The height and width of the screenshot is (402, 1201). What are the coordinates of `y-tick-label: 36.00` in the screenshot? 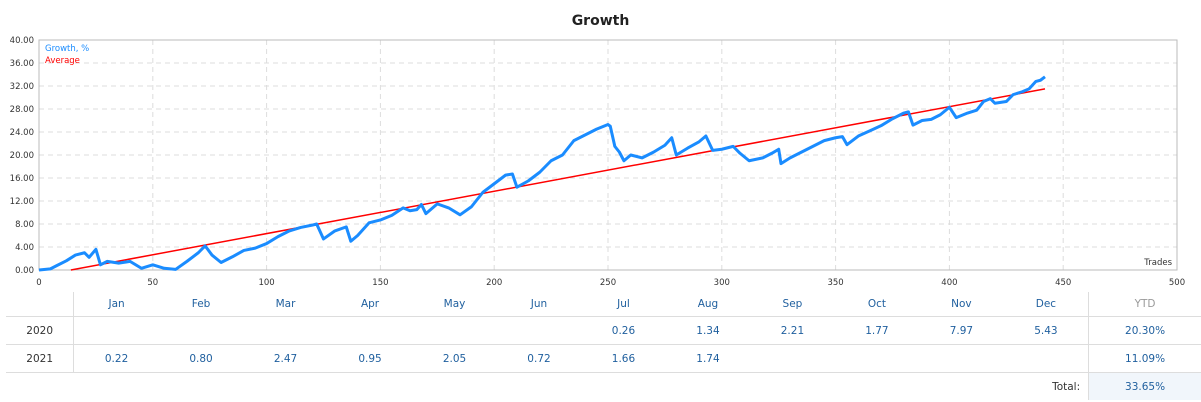 It's located at (22, 64).